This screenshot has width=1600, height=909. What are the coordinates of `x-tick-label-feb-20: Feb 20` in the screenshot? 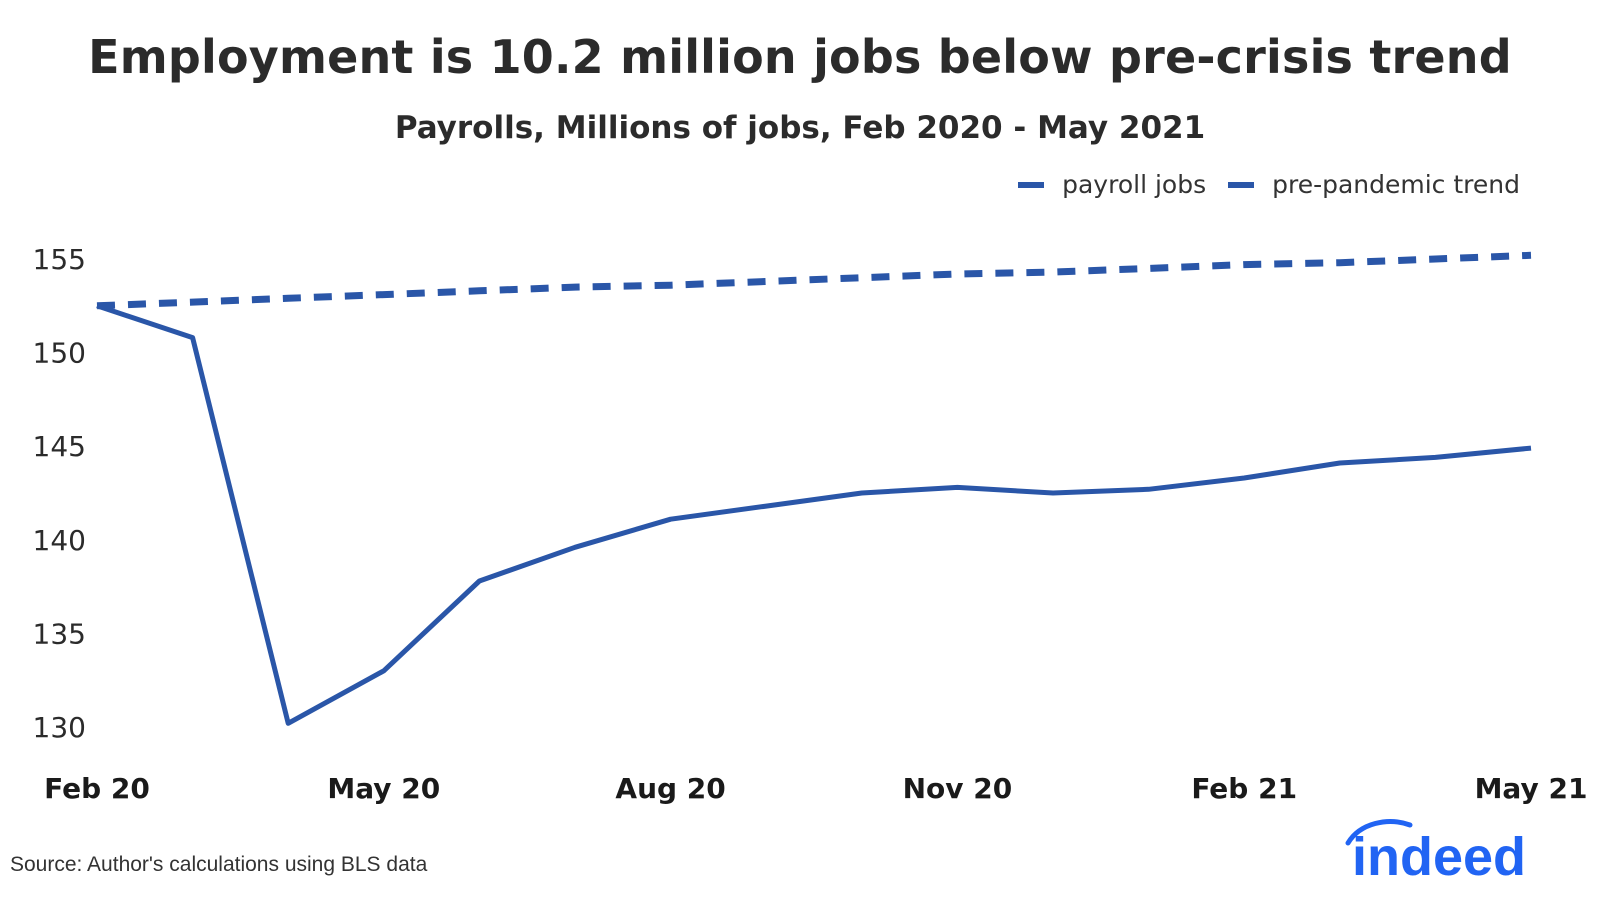 It's located at (97, 788).